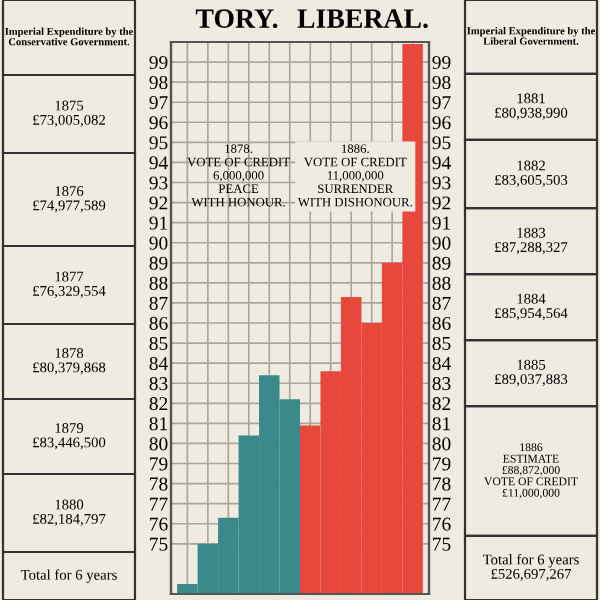  I want to click on y2-tick-label: 95, so click(441, 143).